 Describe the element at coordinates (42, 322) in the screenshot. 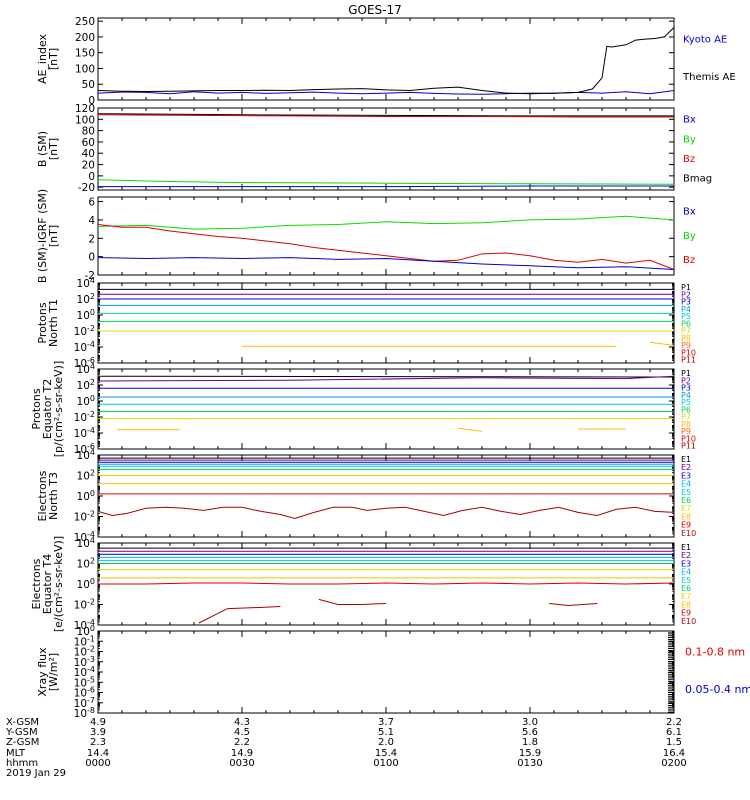

I see `y-axis-title: Protons` at that location.